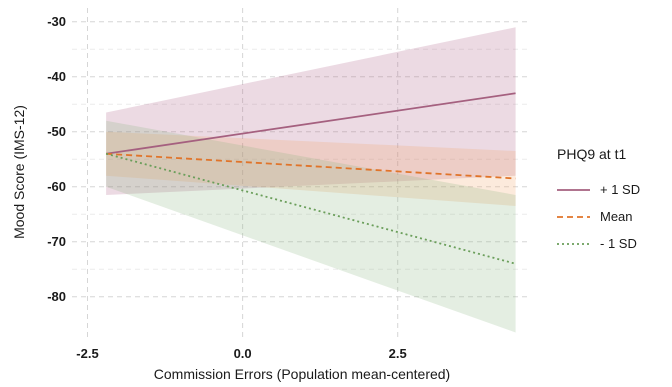  What do you see at coordinates (56, 159) in the screenshot?
I see `y-tick-labels: -80 -70 -60 -50 -40 -30` at bounding box center [56, 159].